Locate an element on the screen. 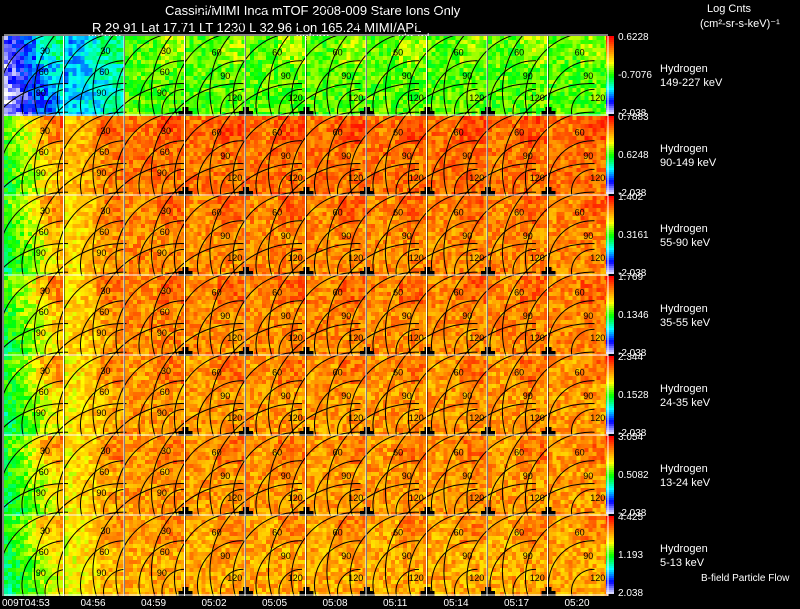 The width and height of the screenshot is (800, 609). row-energy-label: 149-227 keV is located at coordinates (691, 83).